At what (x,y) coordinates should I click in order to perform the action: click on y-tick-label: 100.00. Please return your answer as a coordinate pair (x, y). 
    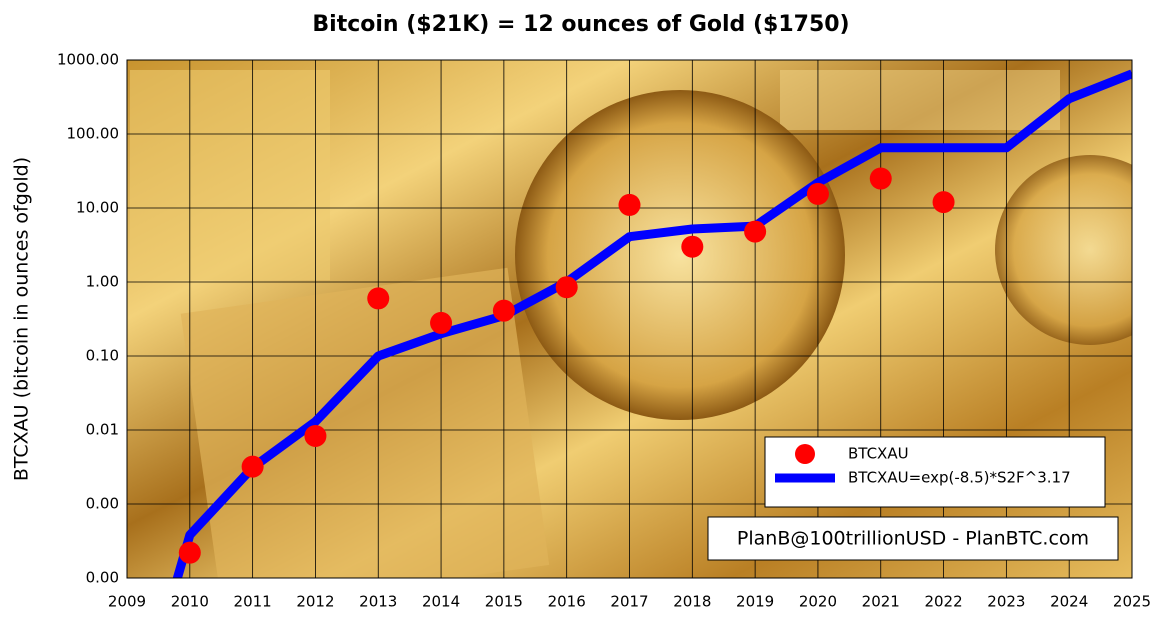
    Looking at the image, I should click on (93, 134).